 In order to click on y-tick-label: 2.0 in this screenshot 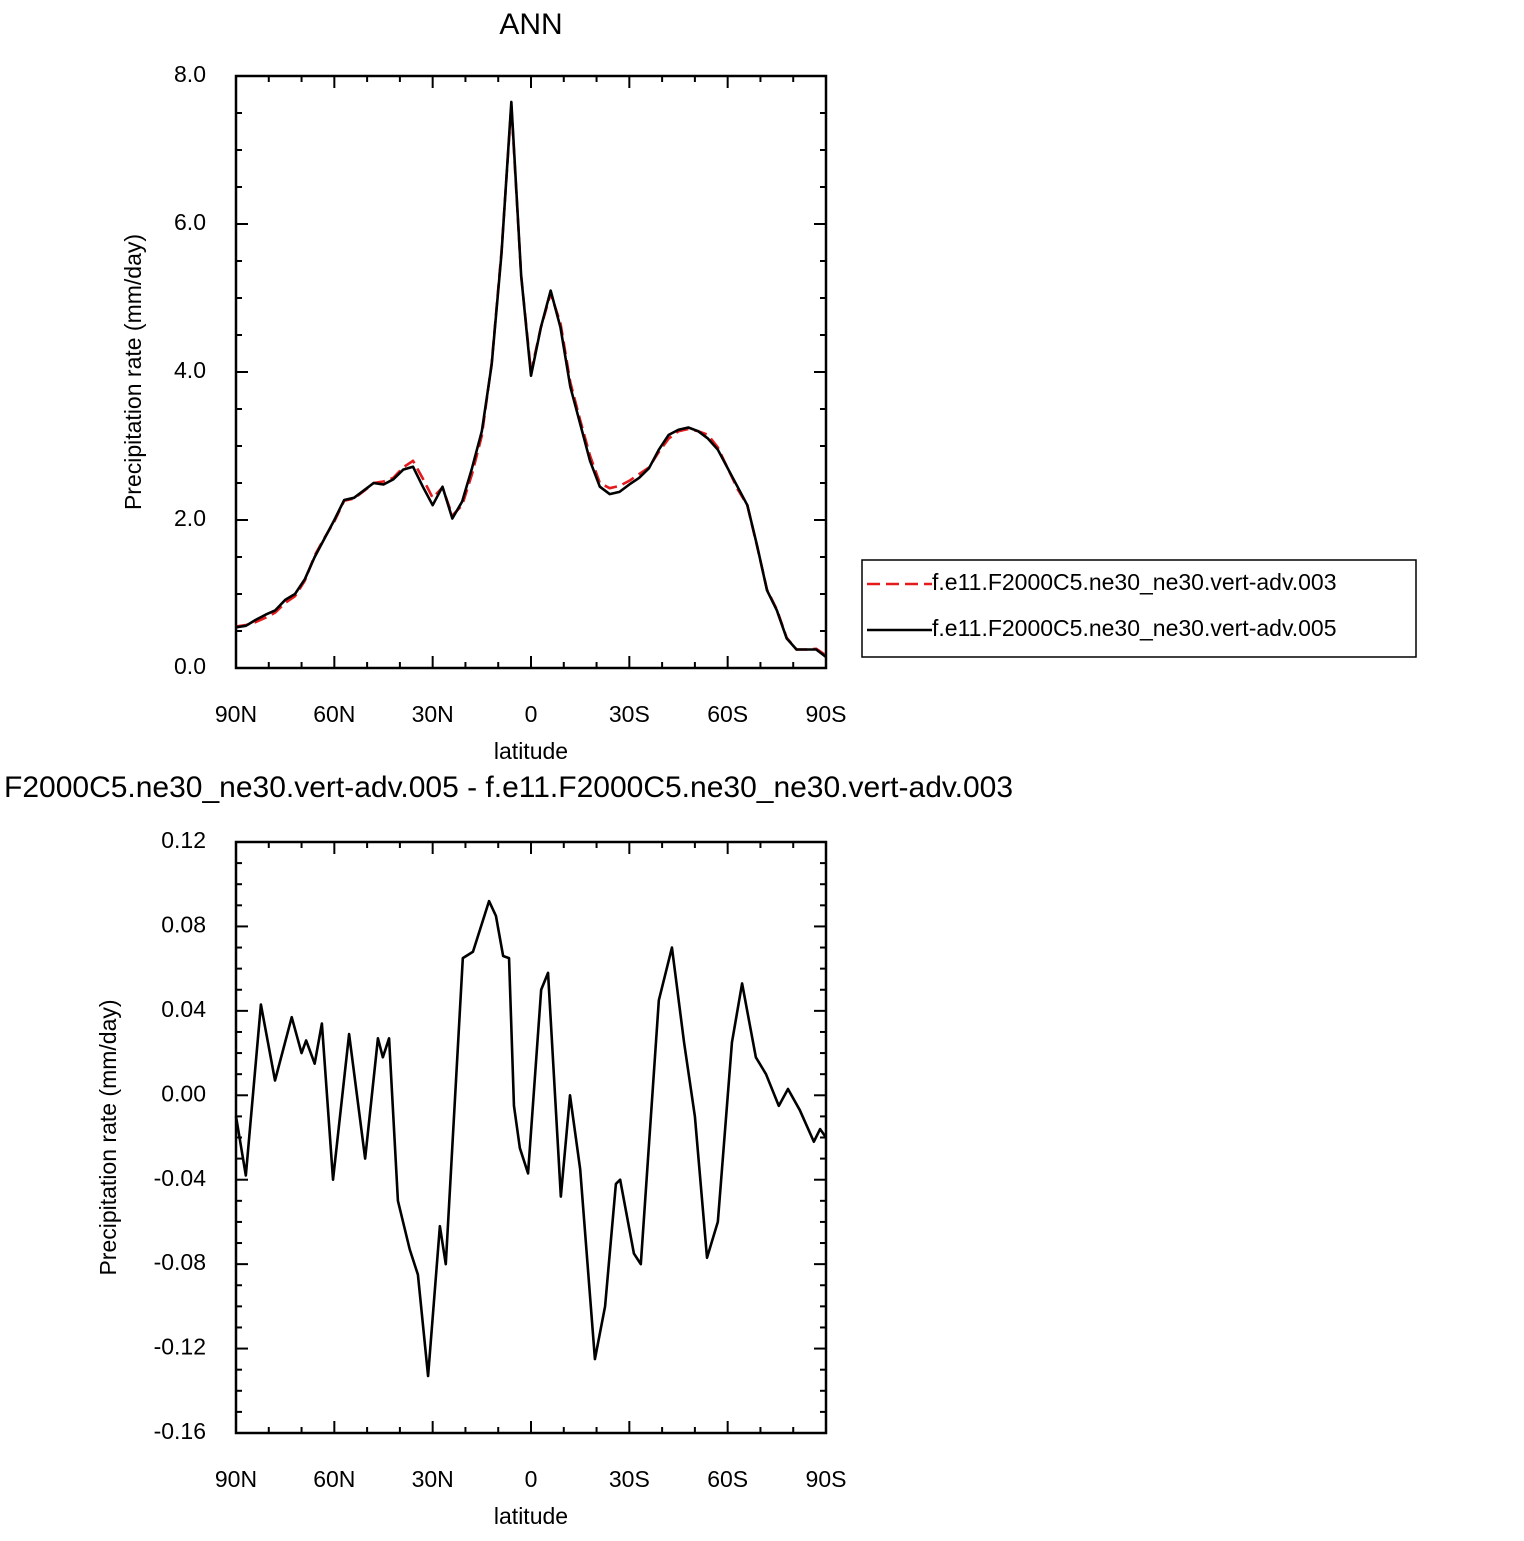, I will do `click(190, 518)`.